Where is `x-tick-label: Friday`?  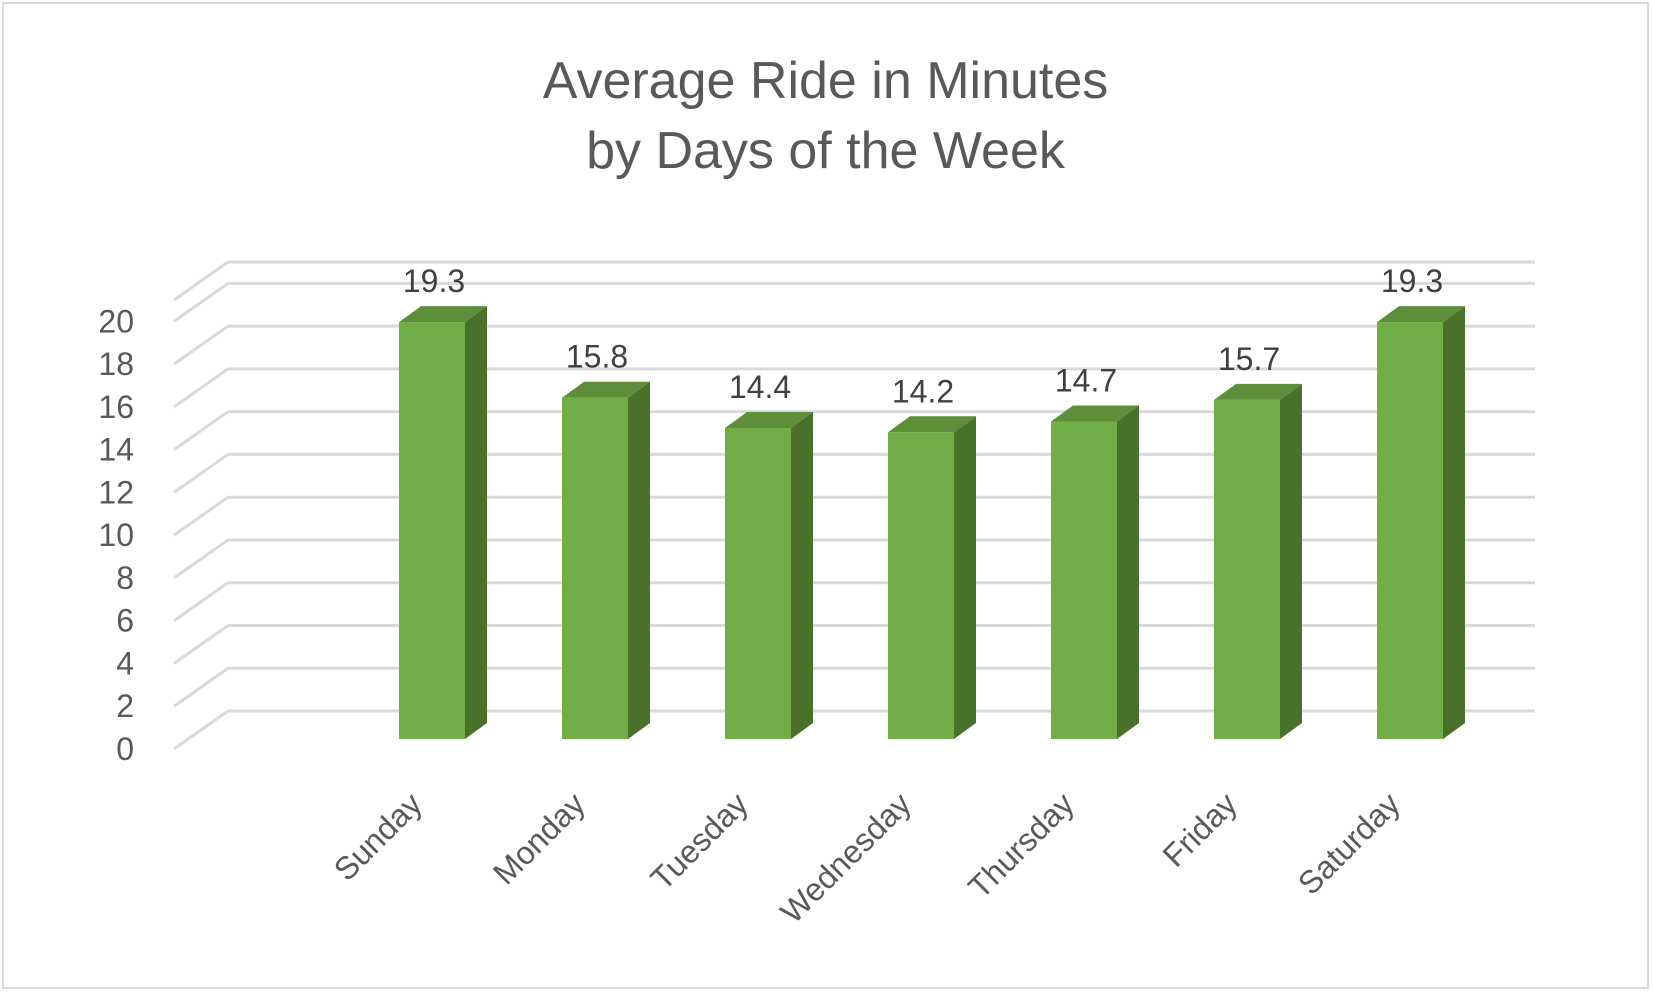
x-tick-label: Friday is located at coordinates (1200, 829).